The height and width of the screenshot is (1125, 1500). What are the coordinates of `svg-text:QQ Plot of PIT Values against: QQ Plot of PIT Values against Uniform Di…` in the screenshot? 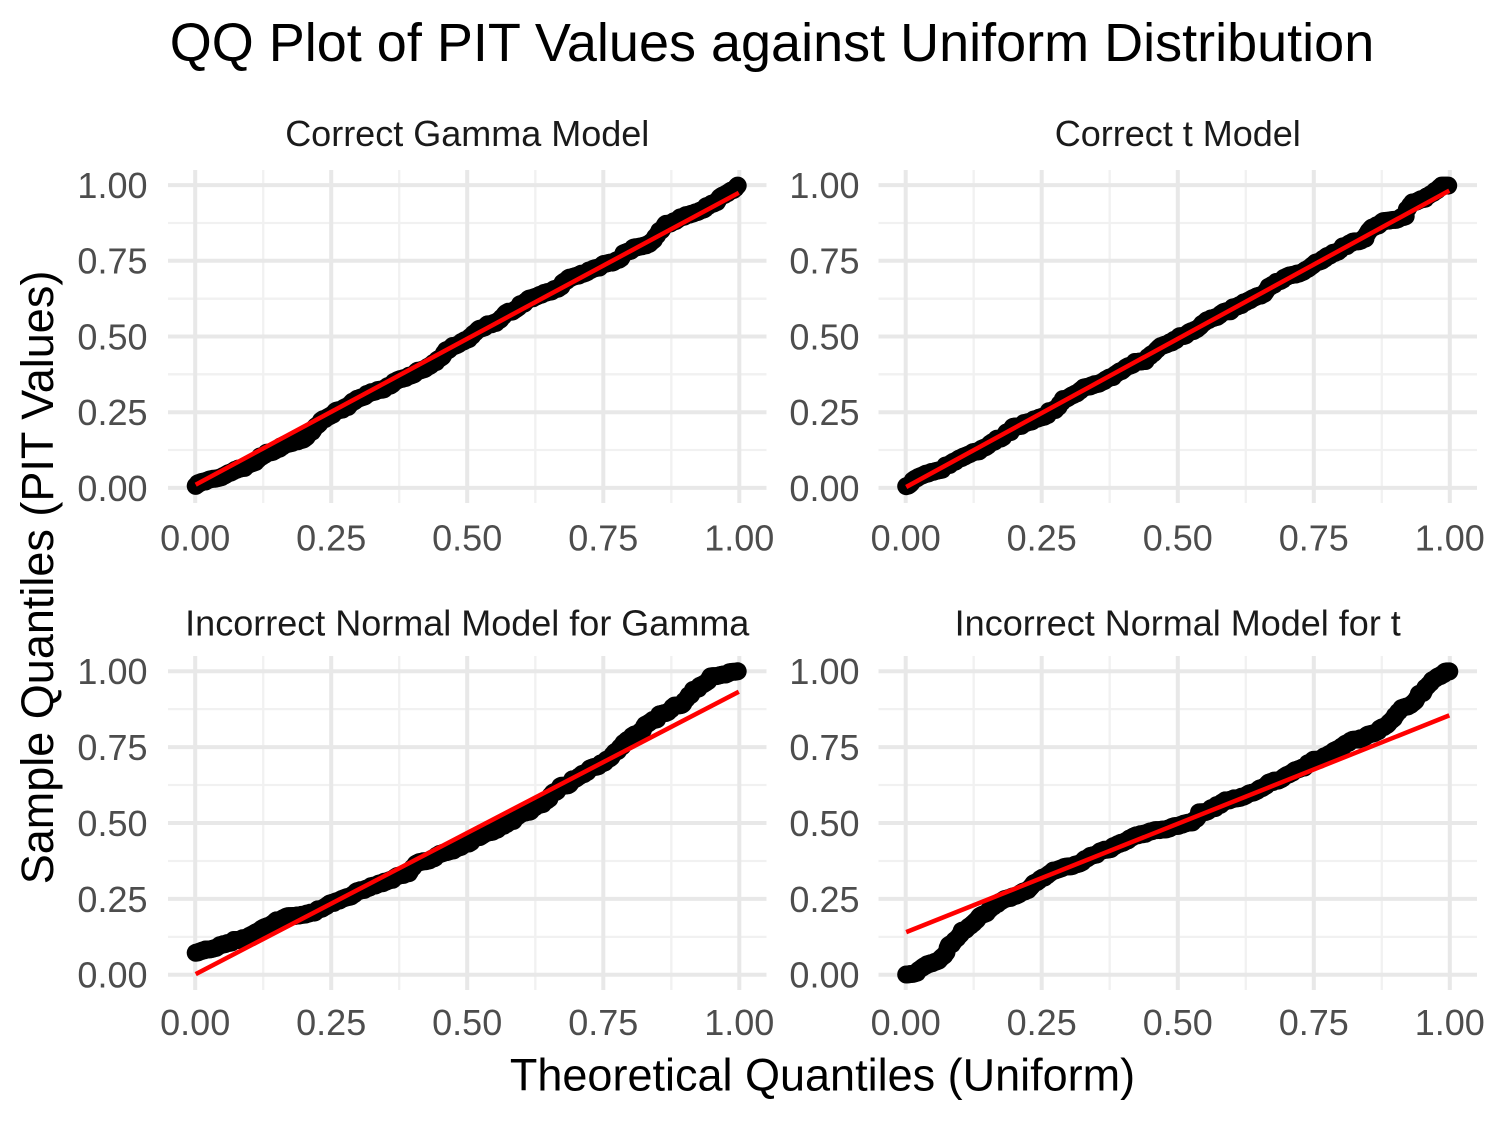 It's located at (772, 43).